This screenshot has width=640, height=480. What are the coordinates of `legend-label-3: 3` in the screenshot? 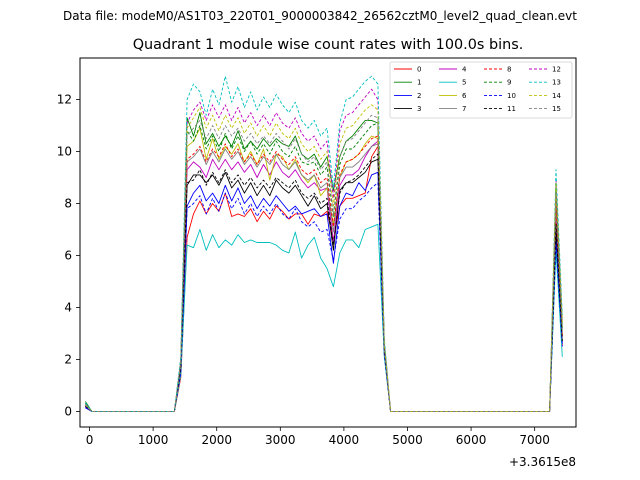 It's located at (419, 109).